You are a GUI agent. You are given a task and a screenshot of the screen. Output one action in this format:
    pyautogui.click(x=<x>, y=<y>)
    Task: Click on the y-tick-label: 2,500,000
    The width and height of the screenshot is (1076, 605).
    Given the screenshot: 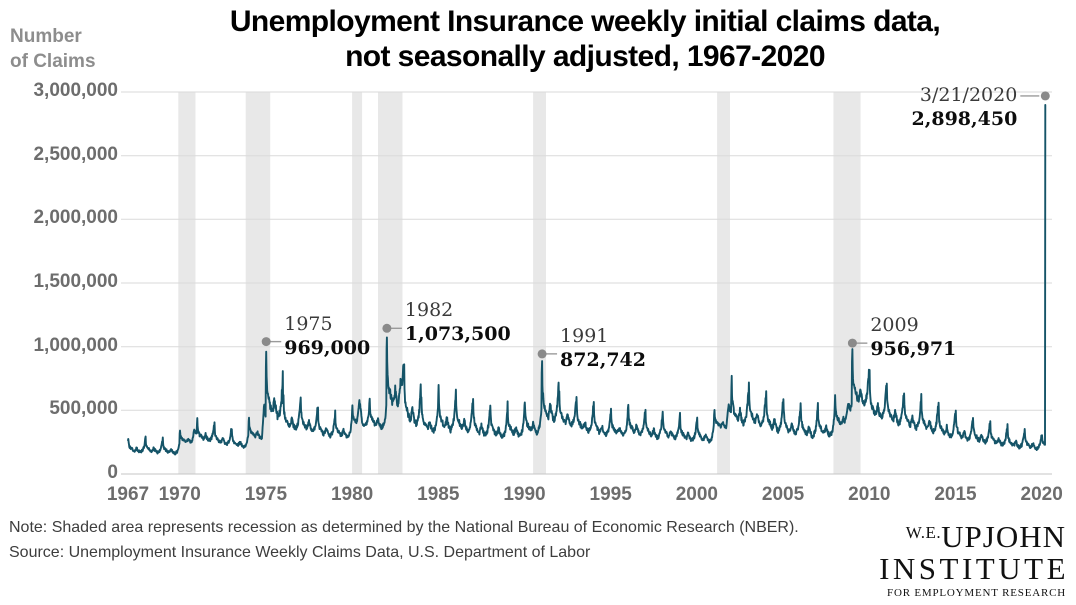 What is the action you would take?
    pyautogui.click(x=75, y=154)
    